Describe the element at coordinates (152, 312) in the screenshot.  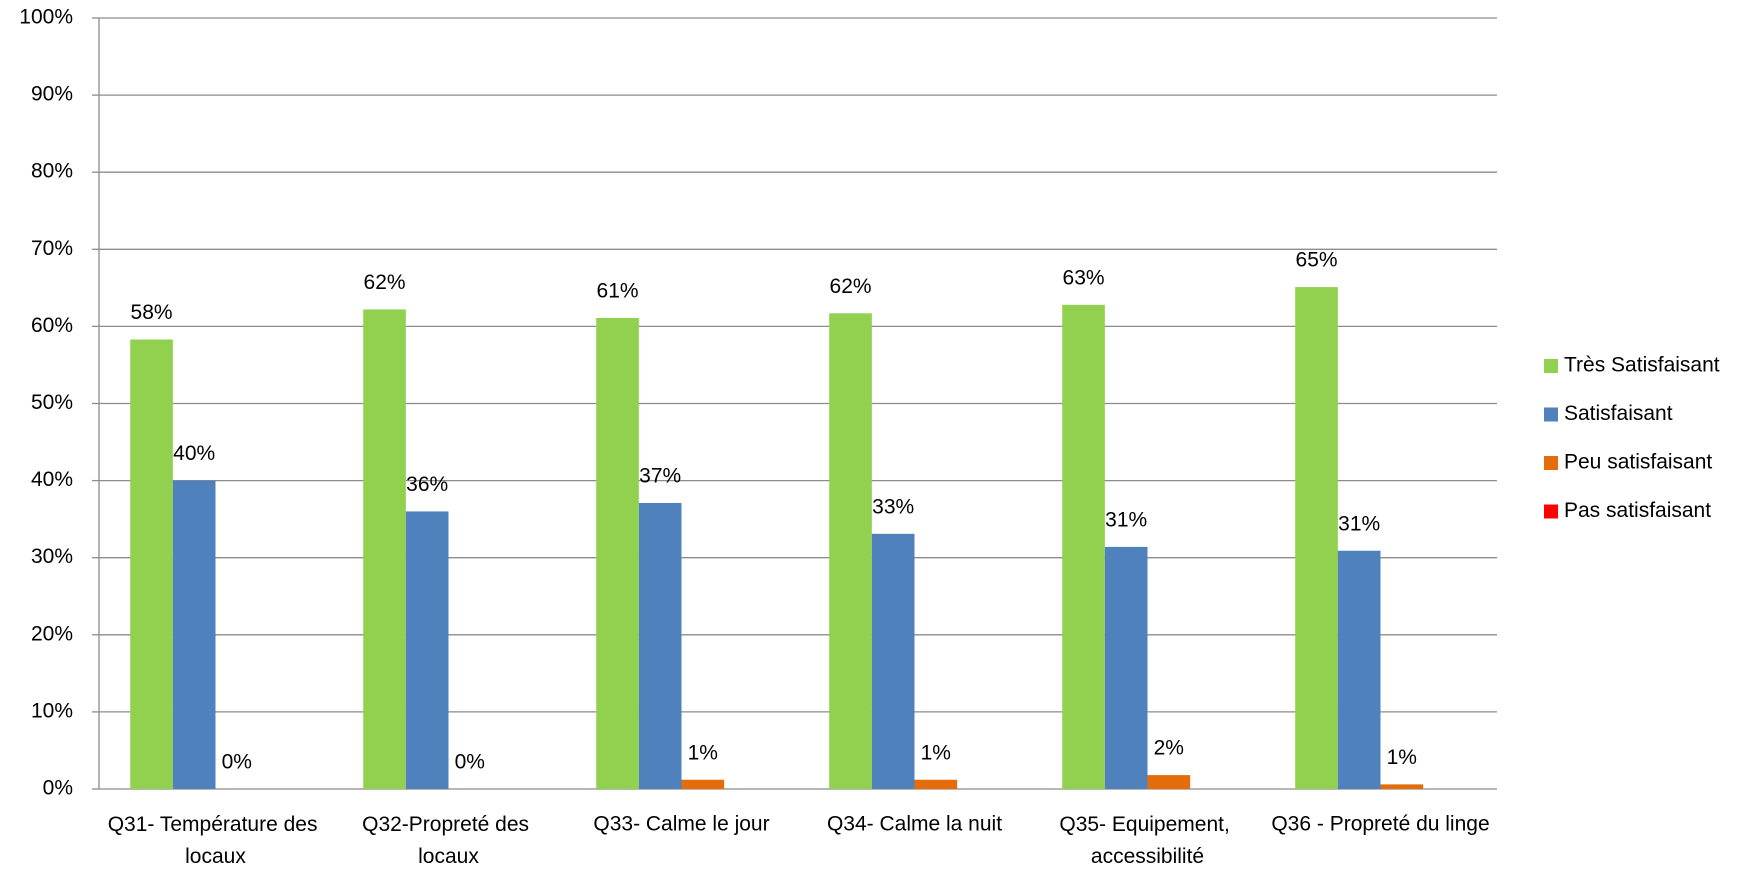
I see `data-label: 58%` at that location.